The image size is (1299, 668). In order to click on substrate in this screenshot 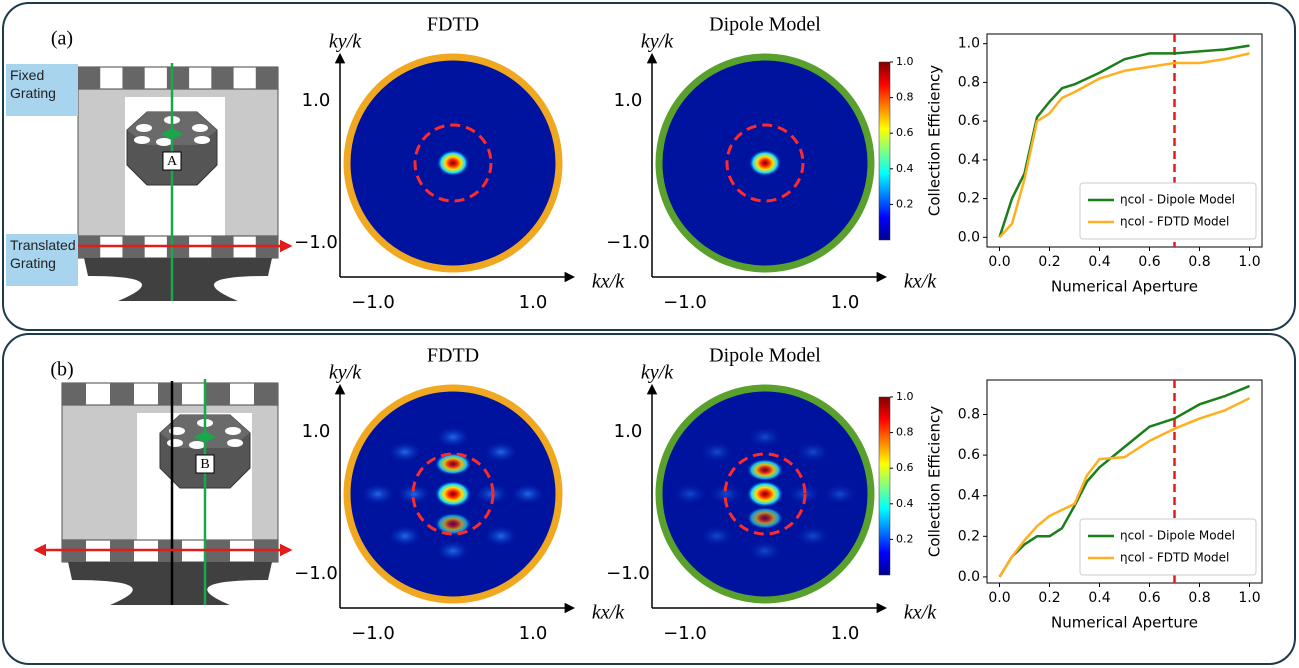, I will do `click(170, 583)`.